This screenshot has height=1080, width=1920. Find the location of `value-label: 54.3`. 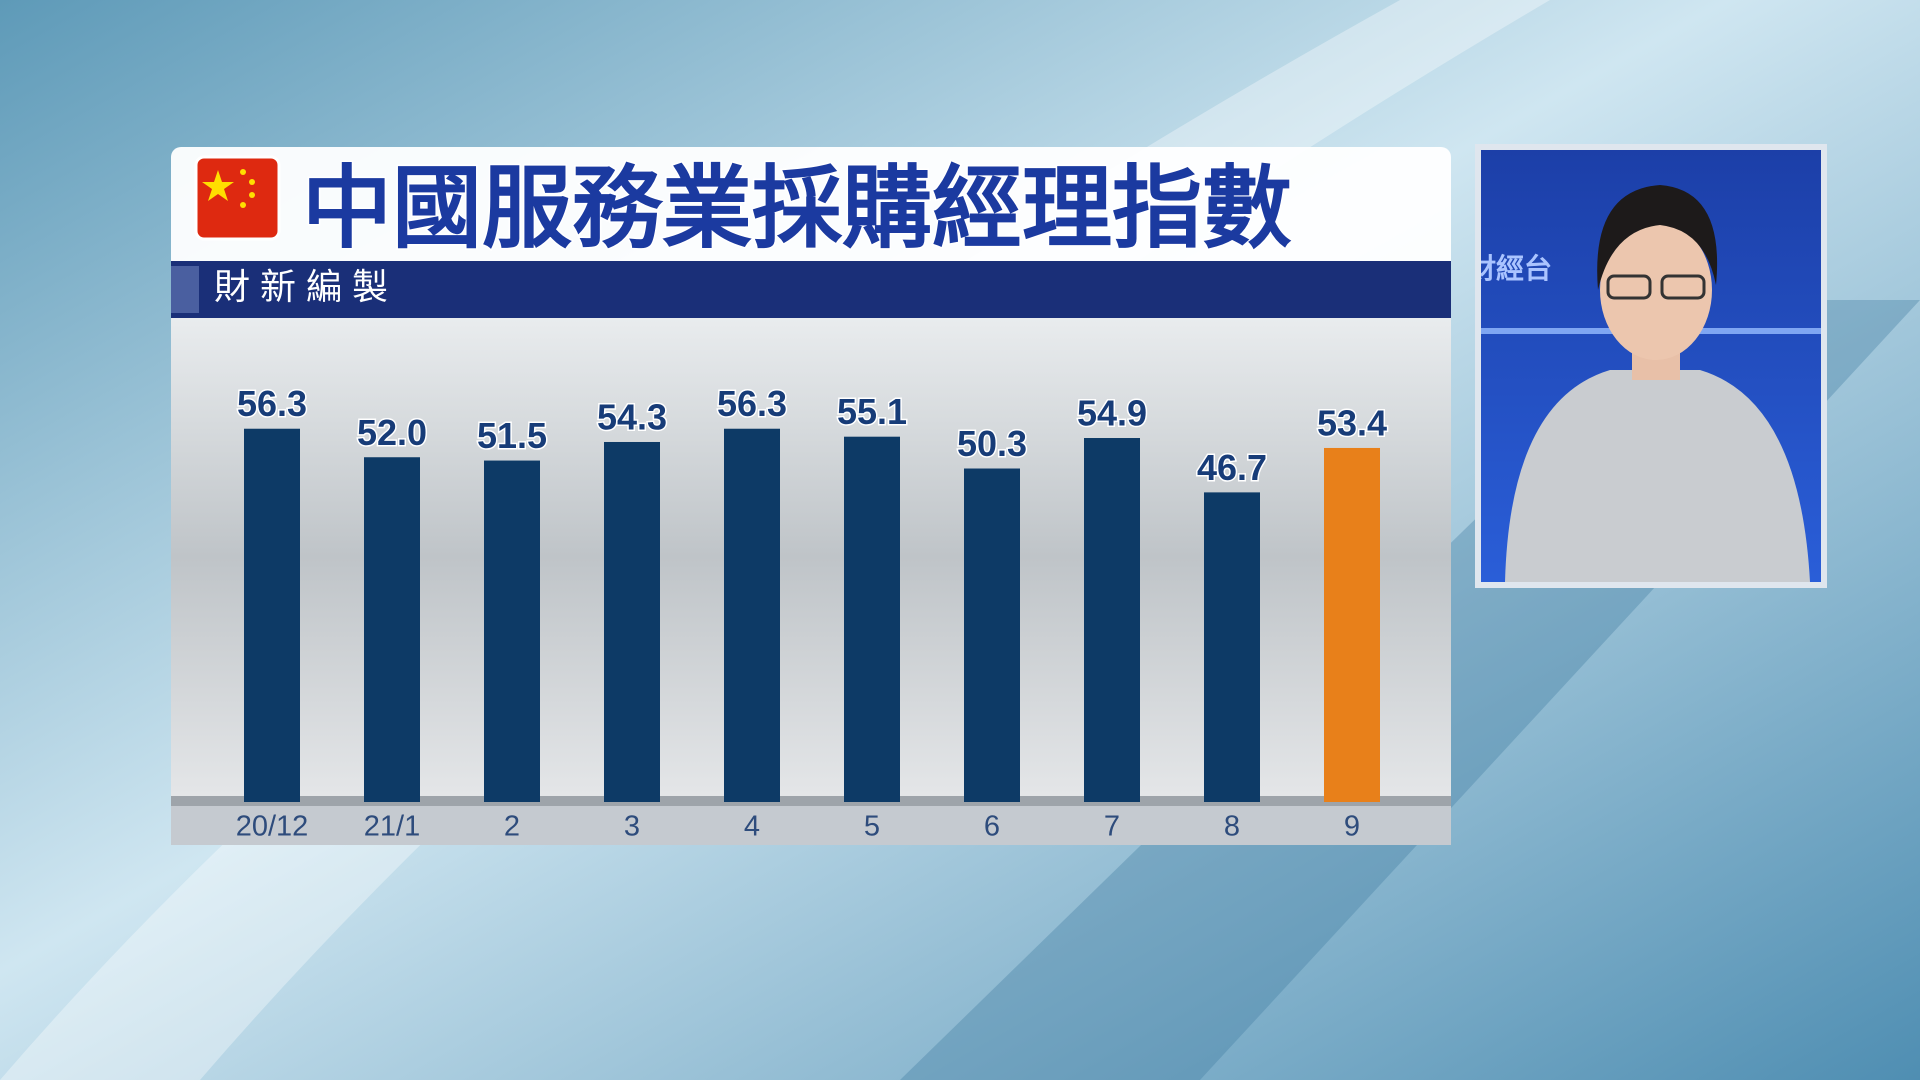

value-label: 54.3 is located at coordinates (632, 417).